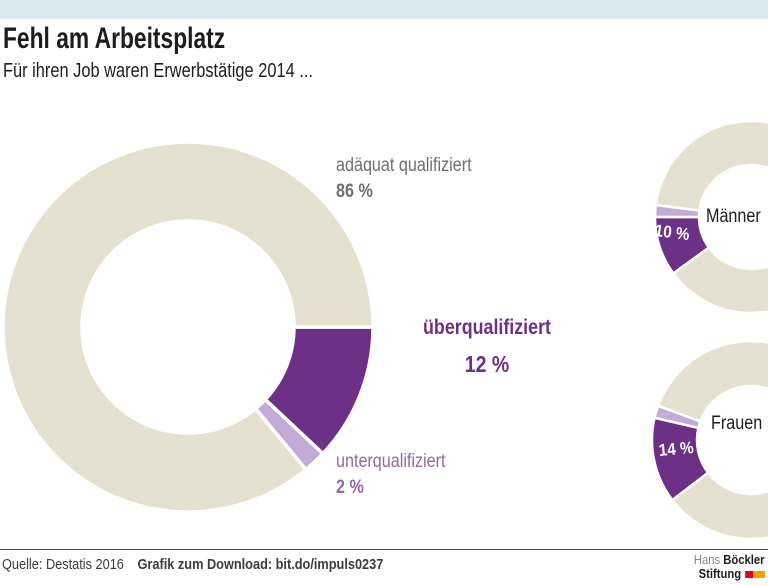 This screenshot has width=768, height=585. I want to click on annotation-ueberqualifiziert: überqualifiziert 12 %, so click(487, 346).